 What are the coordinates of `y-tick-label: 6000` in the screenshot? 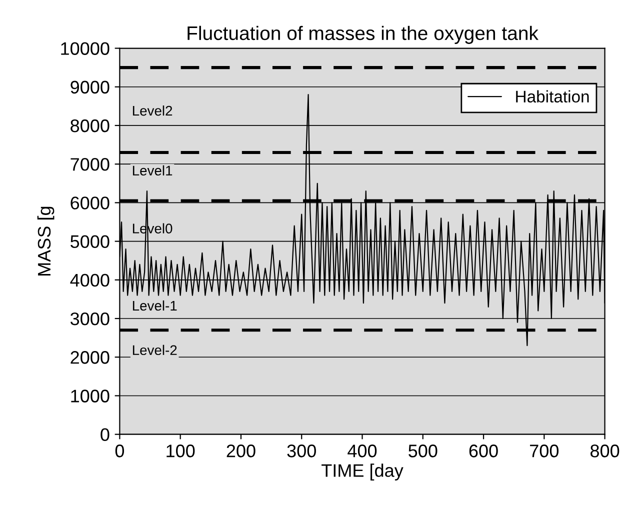 It's located at (90, 203).